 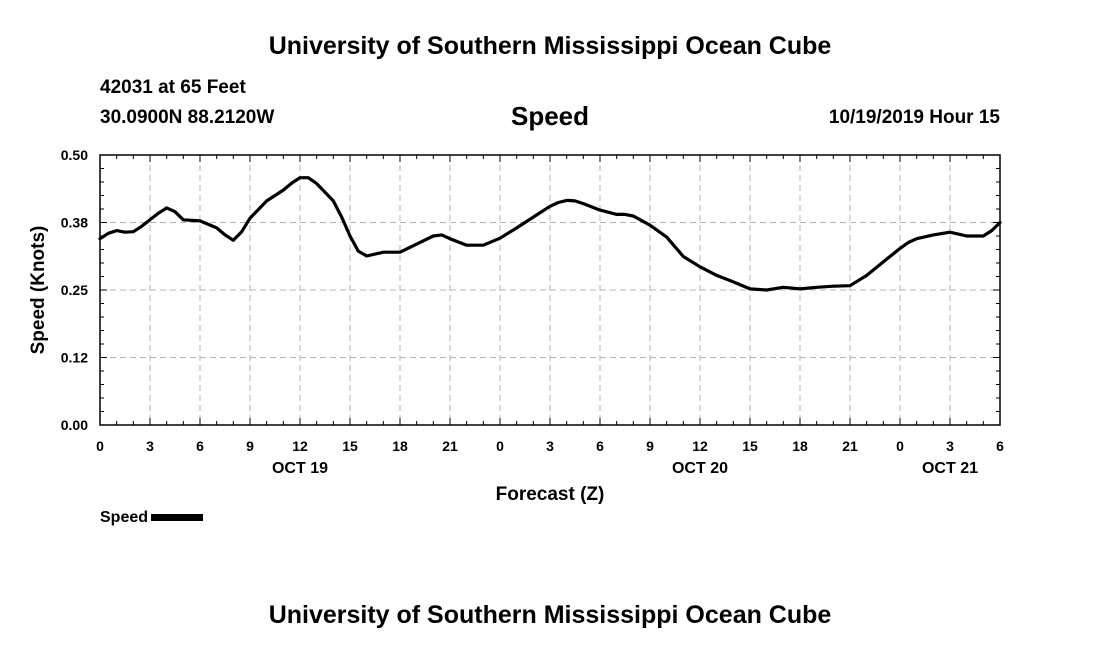 What do you see at coordinates (550, 116) in the screenshot?
I see `chart-title: Speed` at bounding box center [550, 116].